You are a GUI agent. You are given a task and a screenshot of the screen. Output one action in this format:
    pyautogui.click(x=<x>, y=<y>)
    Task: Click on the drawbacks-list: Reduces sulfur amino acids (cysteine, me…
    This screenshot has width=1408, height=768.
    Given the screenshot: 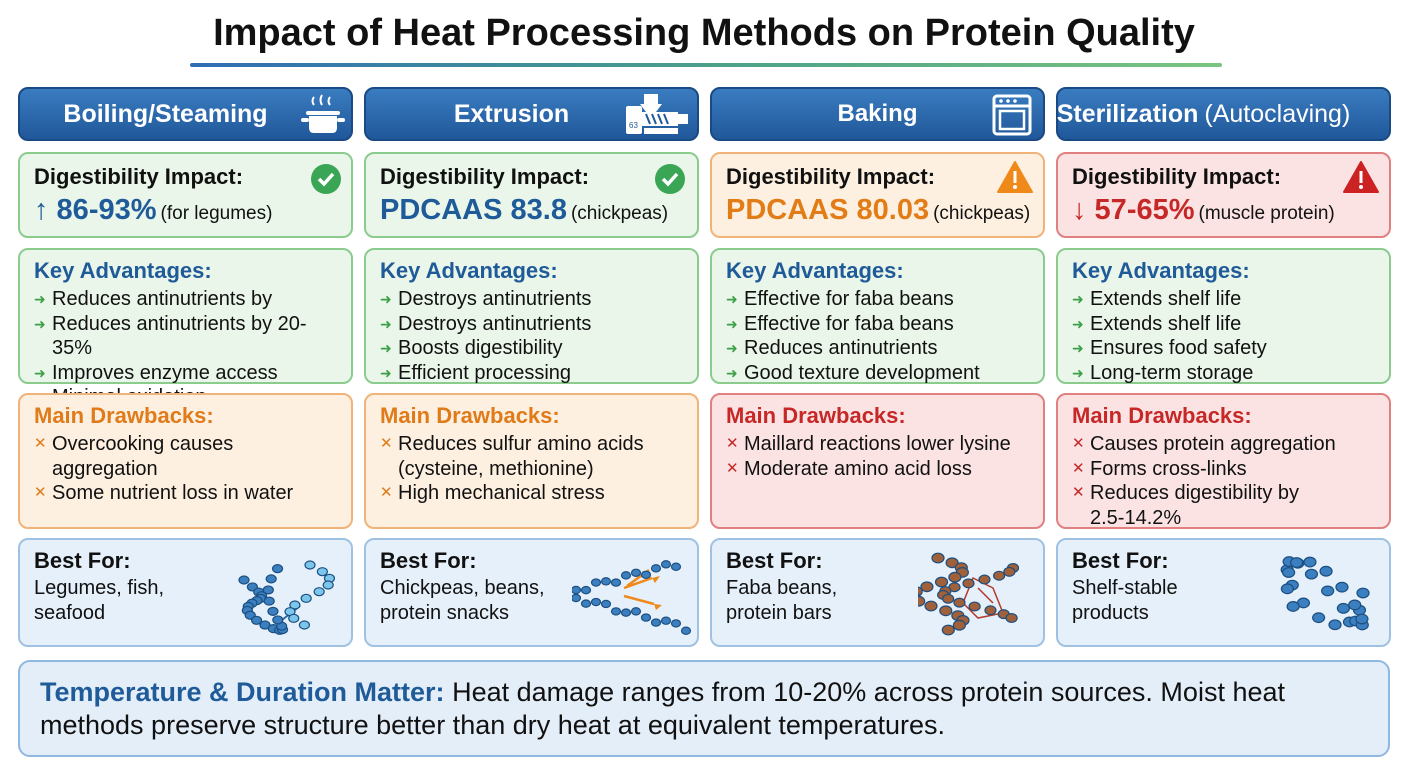 What is the action you would take?
    pyautogui.click(x=531, y=469)
    